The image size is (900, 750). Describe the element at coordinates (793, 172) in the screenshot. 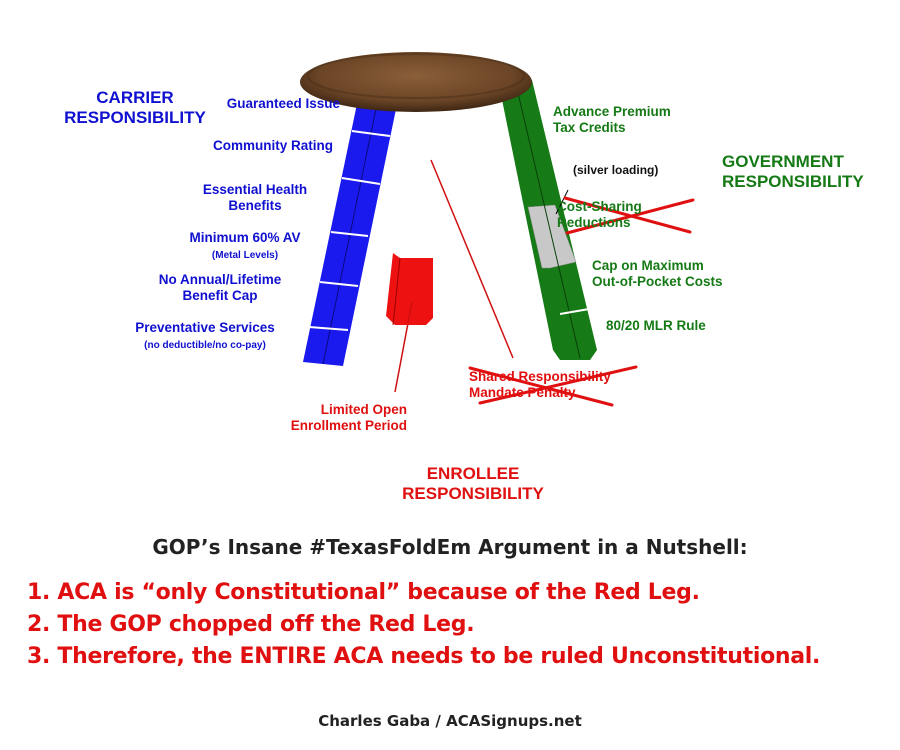

I see `government-heading: GOVERNMENT RESPONSIBILITY` at that location.